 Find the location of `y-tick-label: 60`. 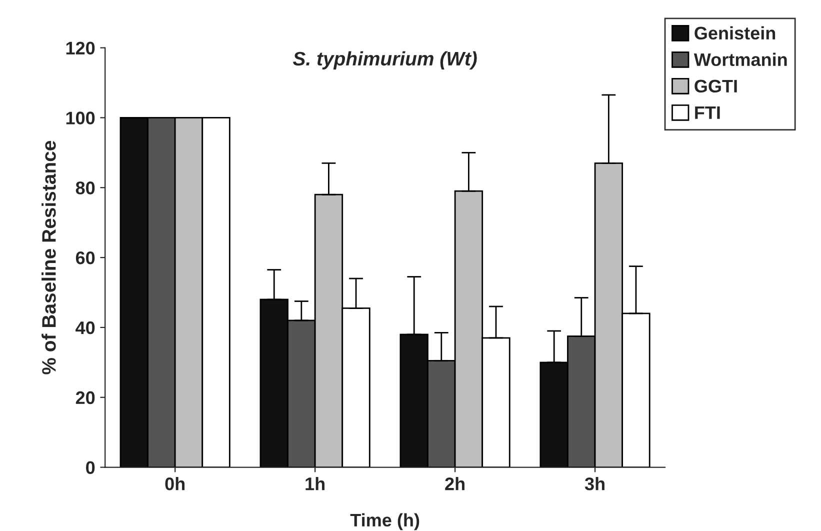

y-tick-label: 60 is located at coordinates (85, 257).